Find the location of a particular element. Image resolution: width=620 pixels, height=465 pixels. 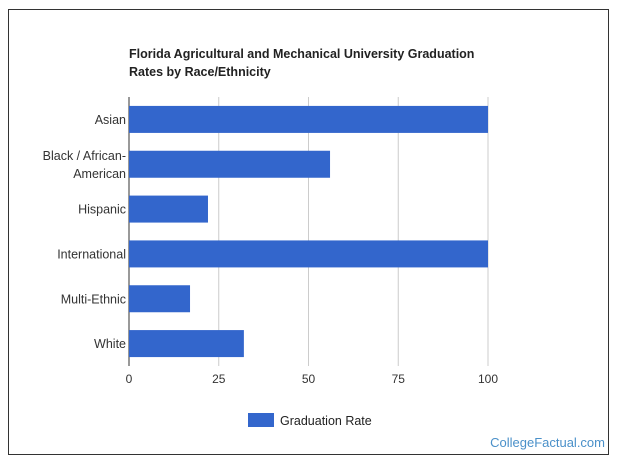

x-tick-label: 50 is located at coordinates (309, 379).